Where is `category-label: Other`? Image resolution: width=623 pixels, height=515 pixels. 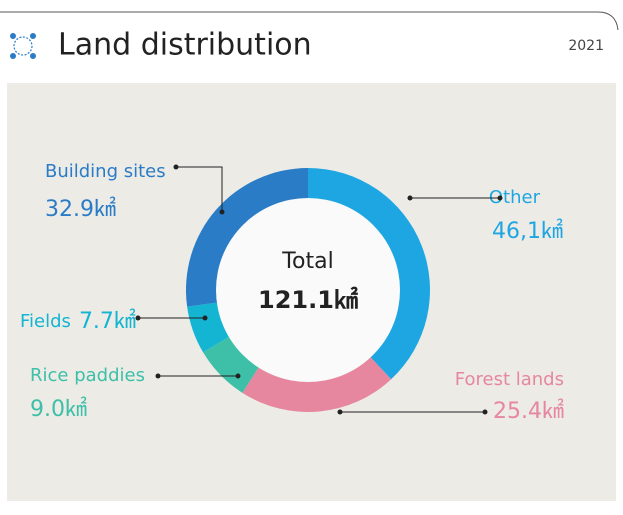
category-label: Other is located at coordinates (515, 197).